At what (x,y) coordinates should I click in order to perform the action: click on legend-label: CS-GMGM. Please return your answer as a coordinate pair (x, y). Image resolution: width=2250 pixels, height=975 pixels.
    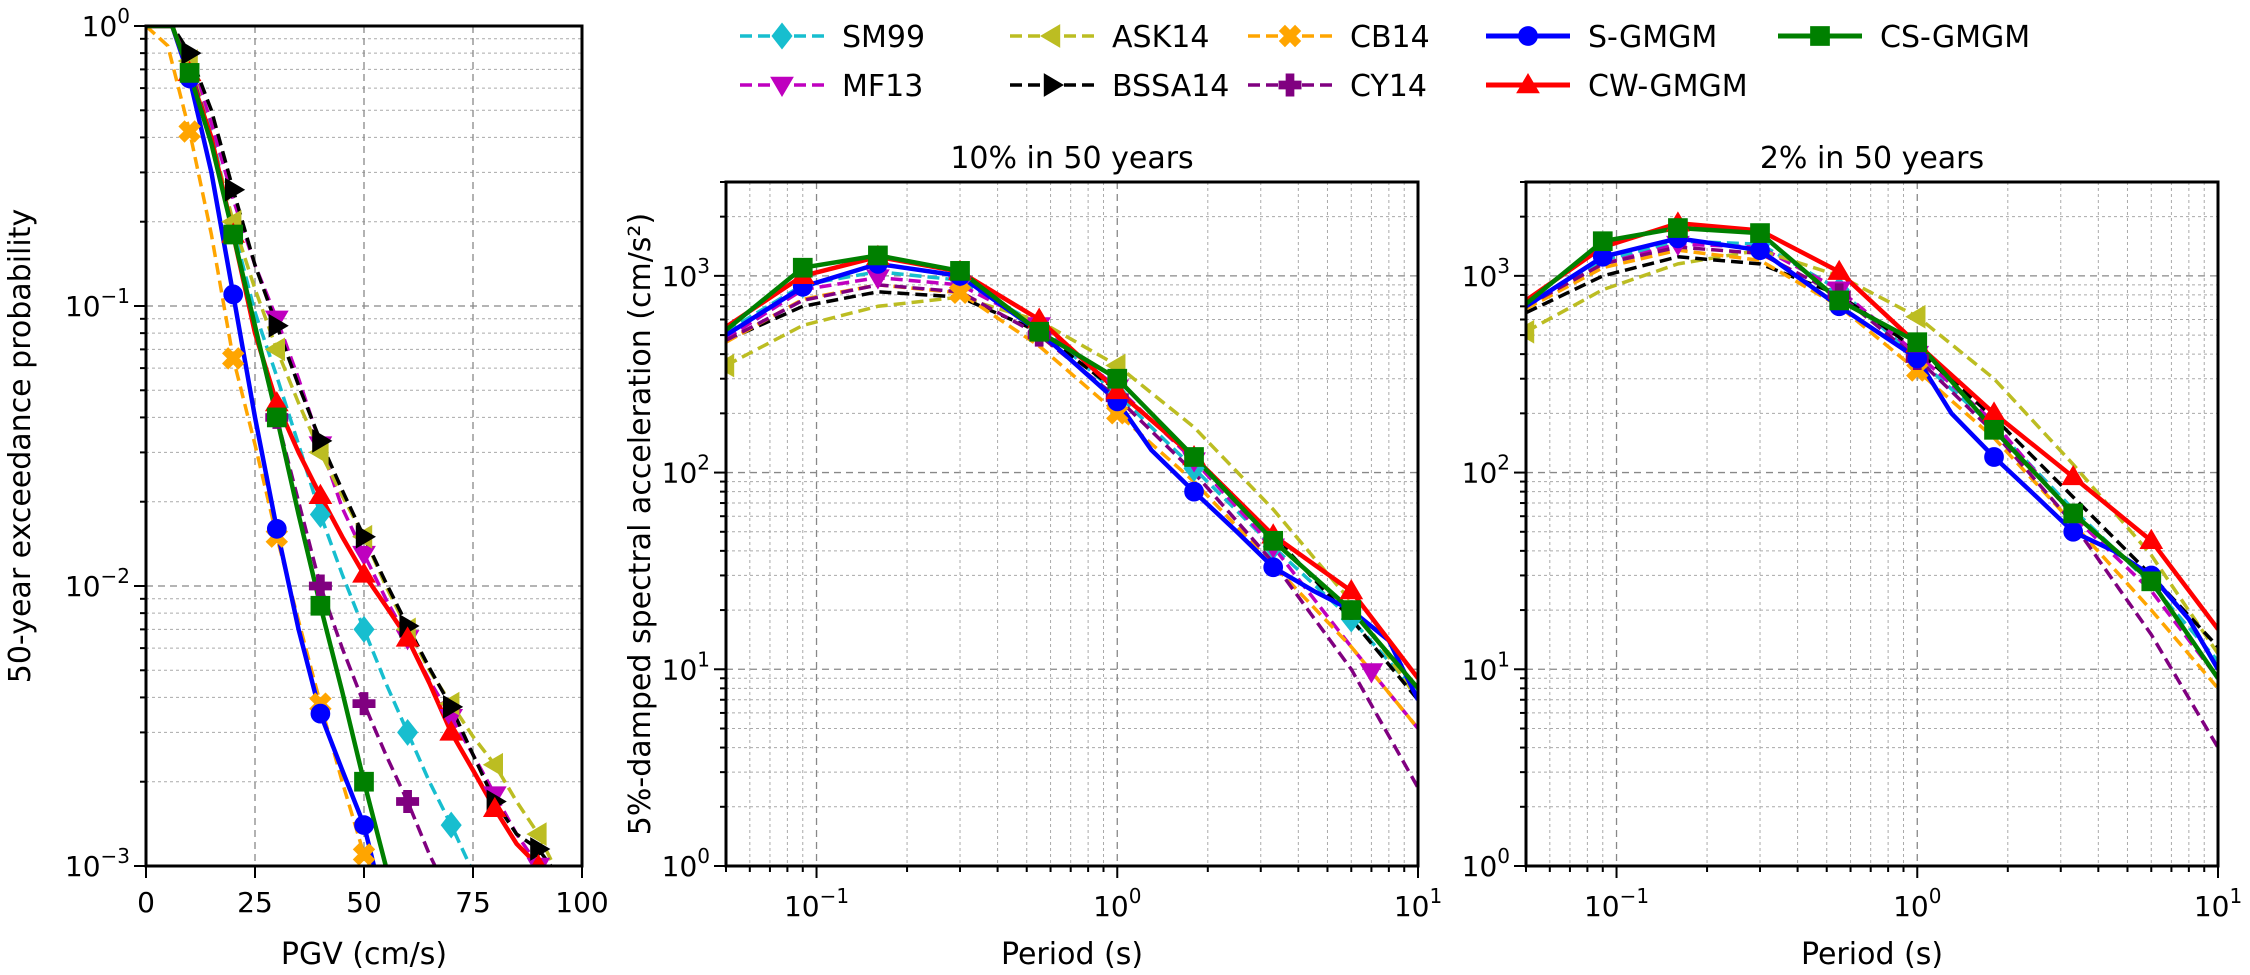
    Looking at the image, I should click on (1955, 37).